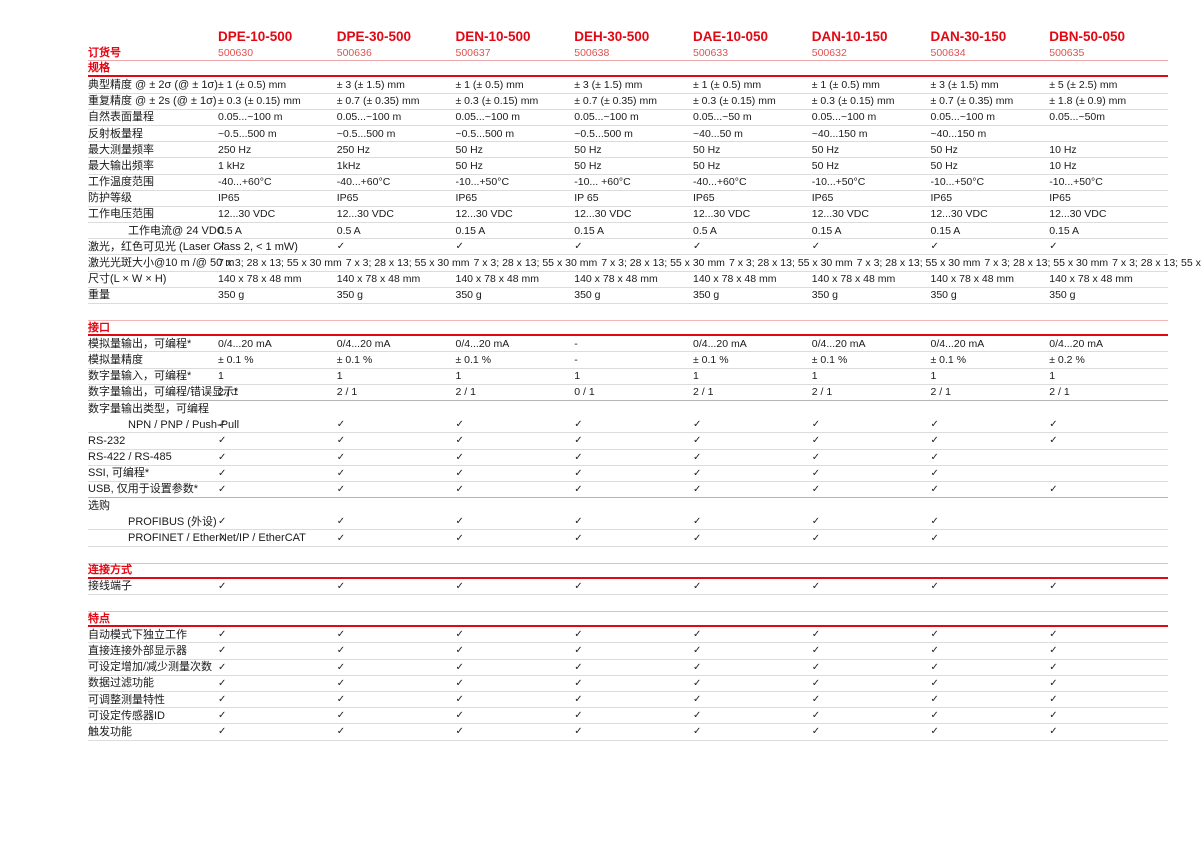  What do you see at coordinates (608, 84) in the screenshot?
I see `cell-value: ± 3 (± 1.5) mm` at bounding box center [608, 84].